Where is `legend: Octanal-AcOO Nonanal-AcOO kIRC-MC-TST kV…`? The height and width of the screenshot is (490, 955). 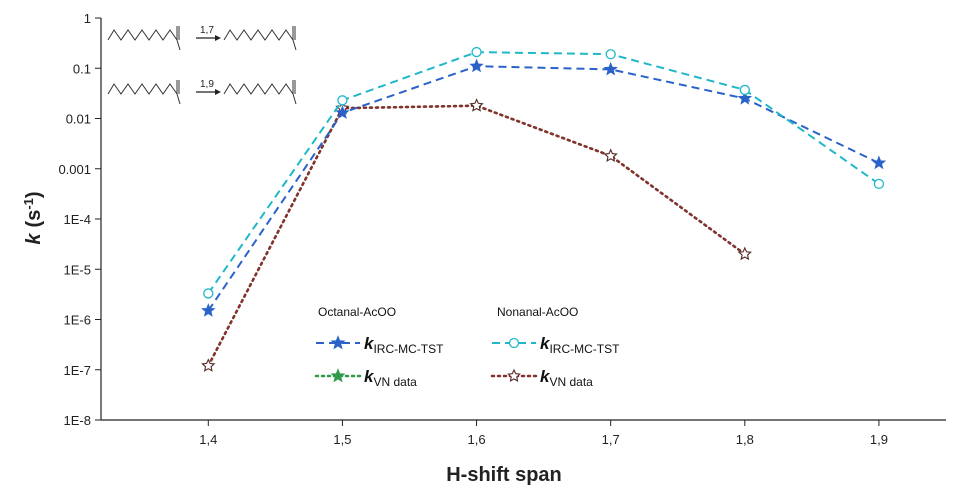
legend: Octanal-AcOO Nonanal-AcOO kIRC-MC-TST kV… is located at coordinates (467, 347).